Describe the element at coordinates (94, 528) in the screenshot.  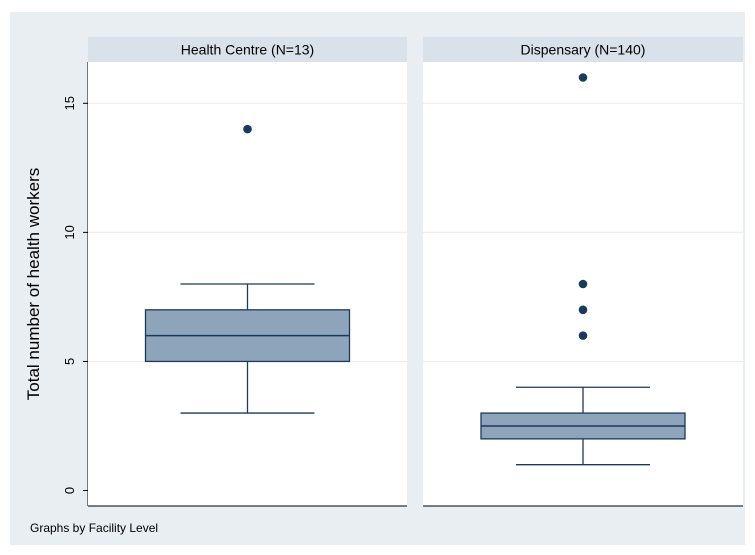
I see `graph-note: Graphs by Facility Level` at that location.